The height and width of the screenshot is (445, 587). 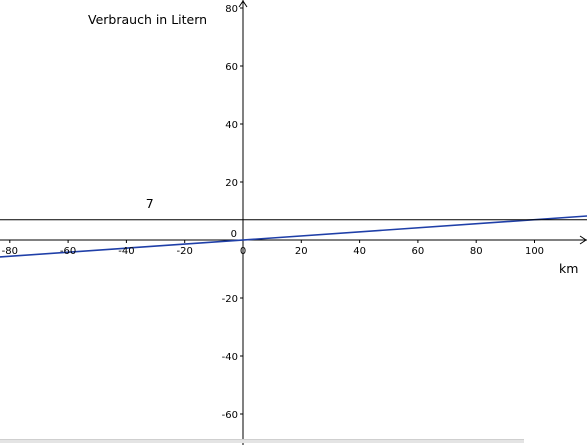 I want to click on x-axis-arrow, so click(x=583, y=240).